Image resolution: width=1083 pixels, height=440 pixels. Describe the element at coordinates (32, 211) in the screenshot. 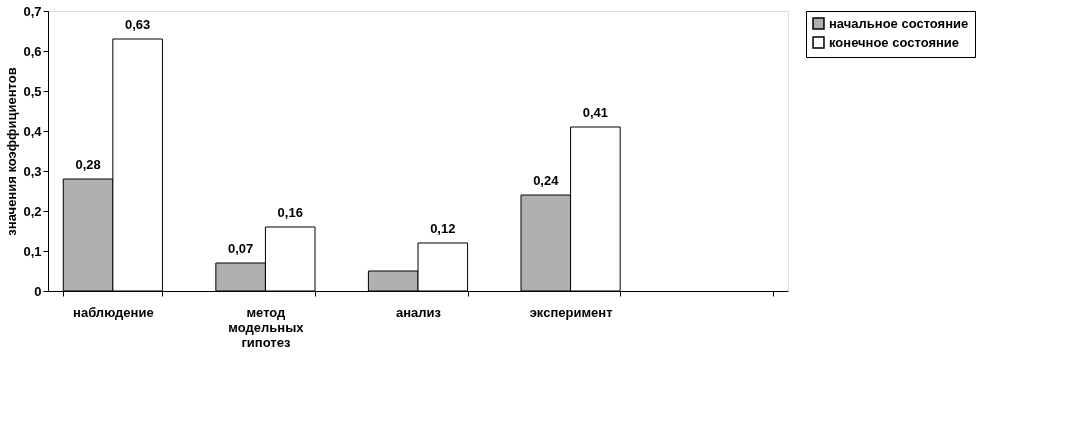

I see `y-tick-label: 0,2` at that location.